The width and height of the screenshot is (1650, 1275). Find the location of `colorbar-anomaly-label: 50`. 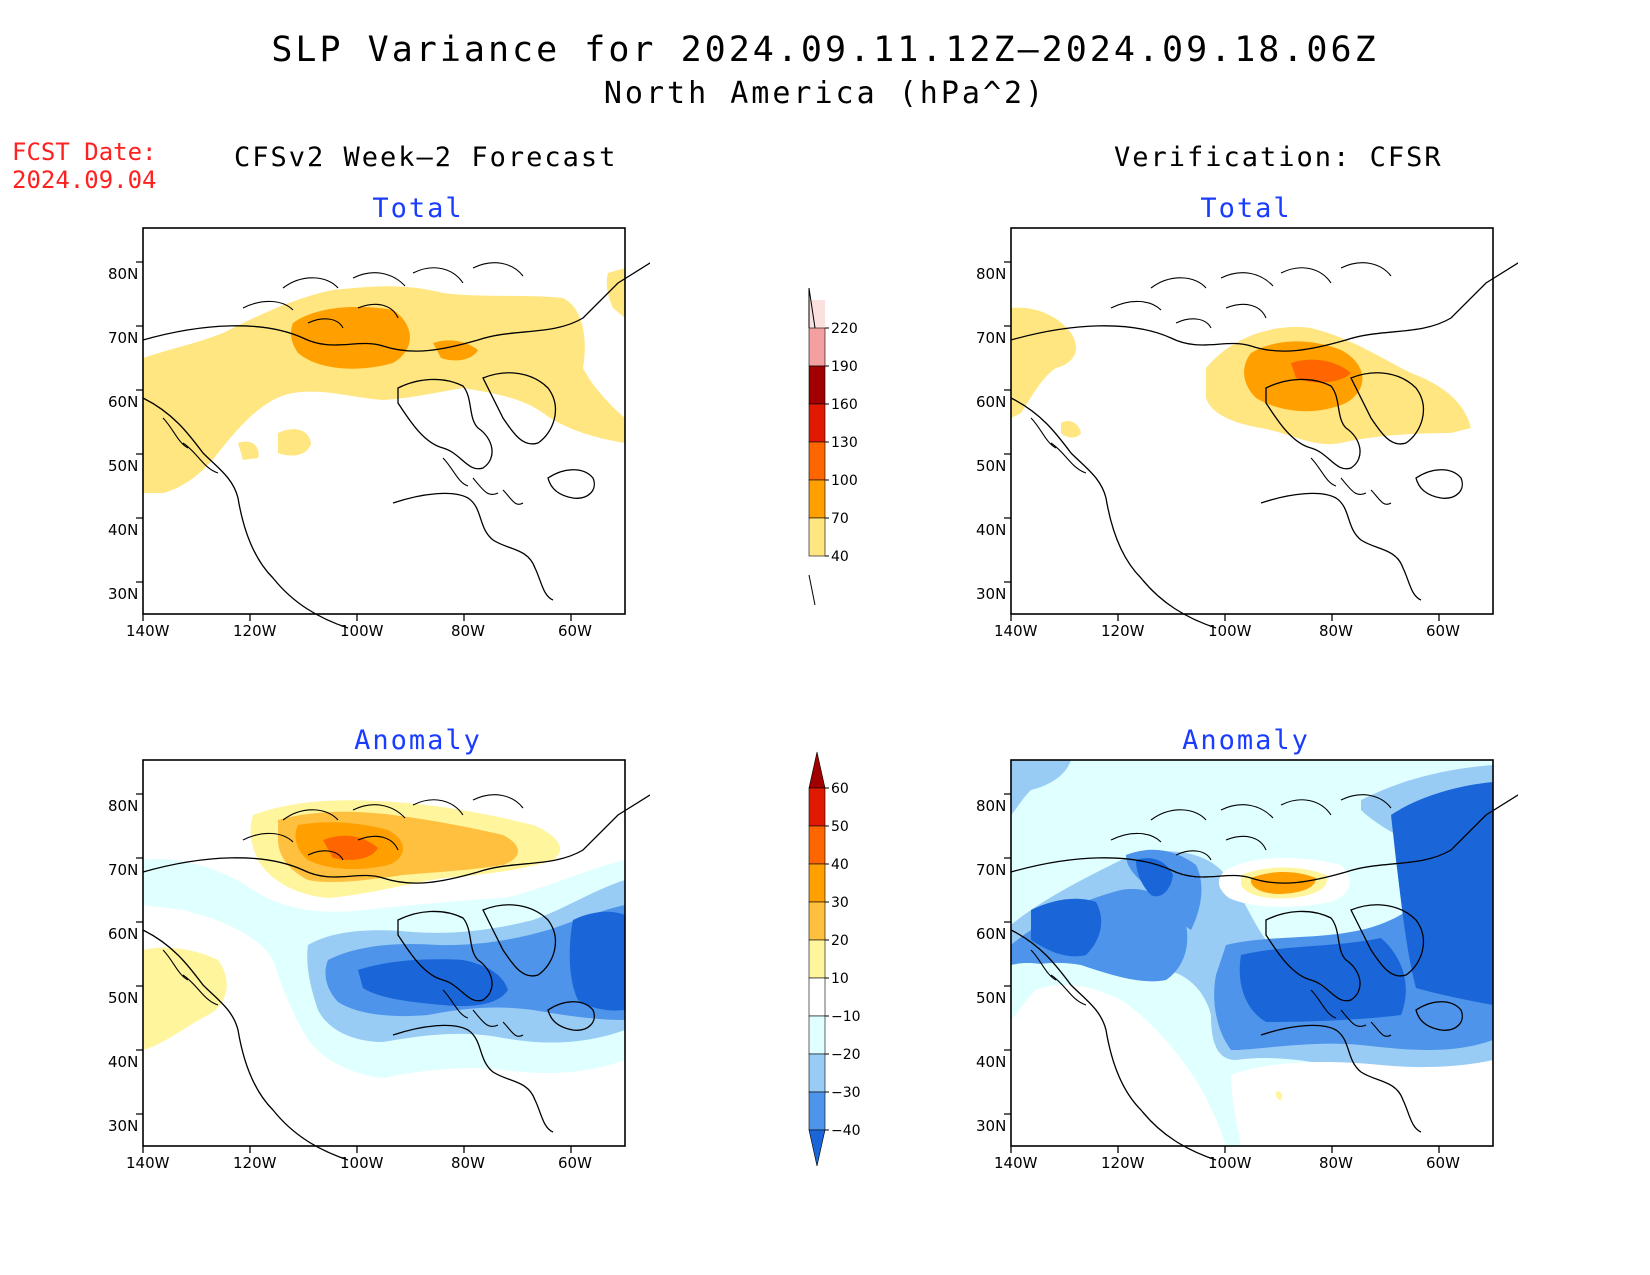

colorbar-anomaly-label: 50 is located at coordinates (840, 827).